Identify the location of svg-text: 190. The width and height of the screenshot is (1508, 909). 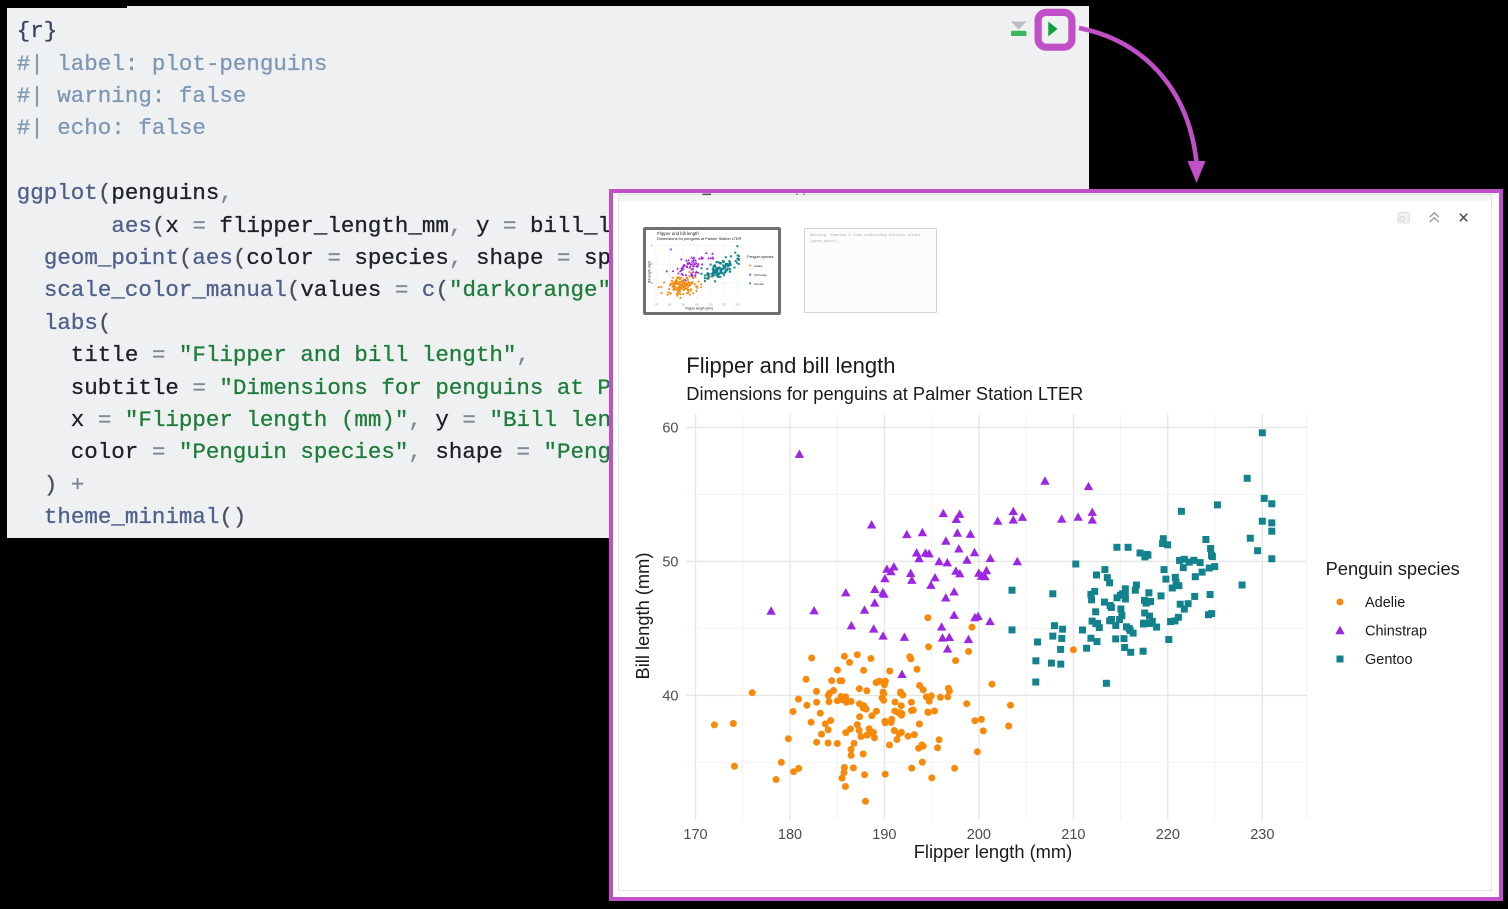
(683, 305).